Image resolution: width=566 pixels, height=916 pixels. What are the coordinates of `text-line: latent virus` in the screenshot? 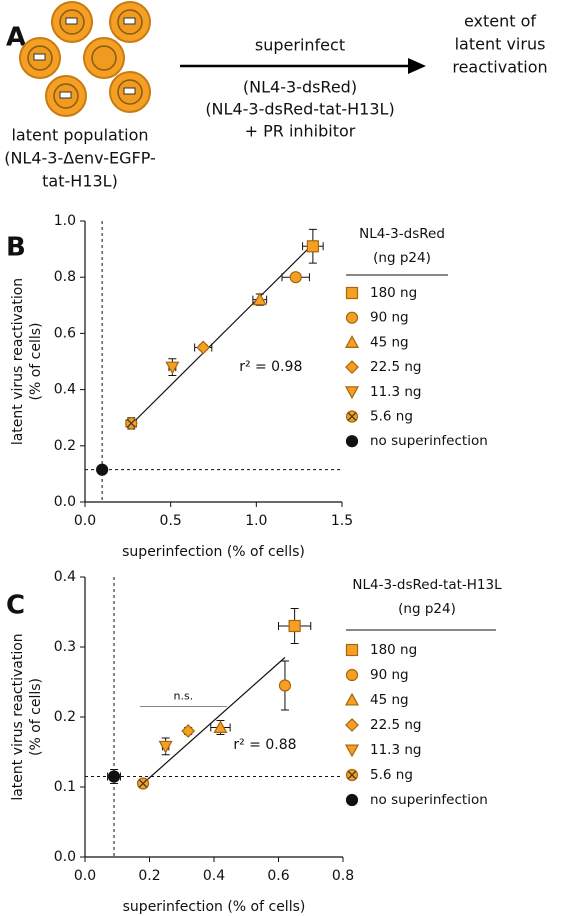 It's located at (500, 44).